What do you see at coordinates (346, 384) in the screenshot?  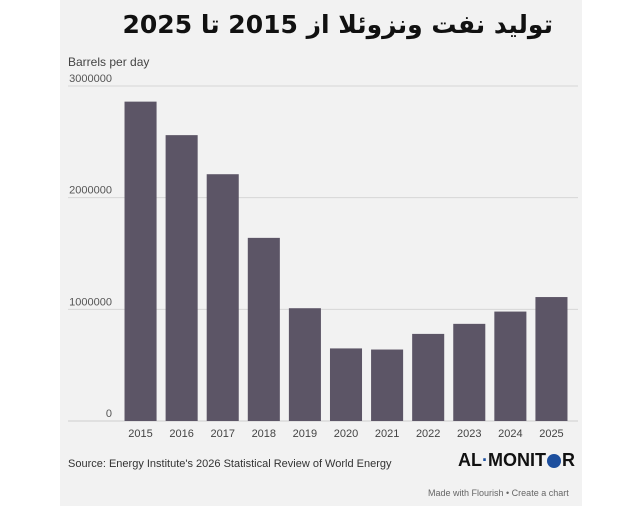 I see `bar-2020` at bounding box center [346, 384].